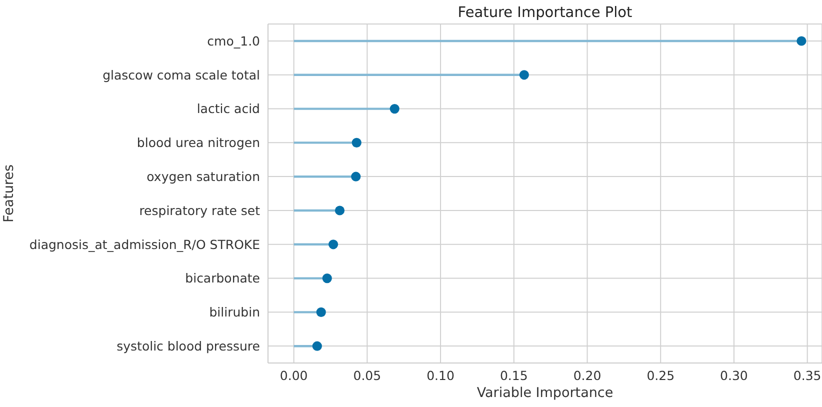  Describe the element at coordinates (203, 176) in the screenshot. I see `y-tick-label: oxygen saturation` at that location.